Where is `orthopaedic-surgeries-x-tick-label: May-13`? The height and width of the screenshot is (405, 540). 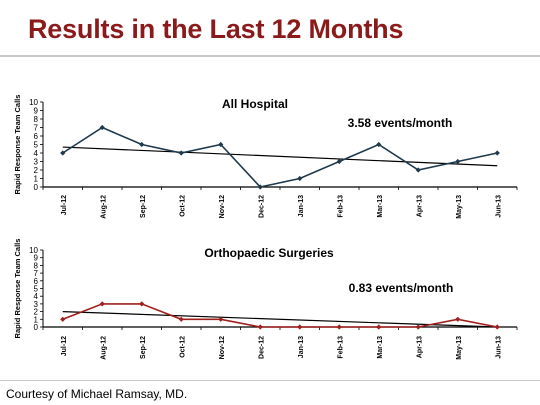
orthopaedic-surgeries-x-tick-label: May-13 is located at coordinates (459, 348).